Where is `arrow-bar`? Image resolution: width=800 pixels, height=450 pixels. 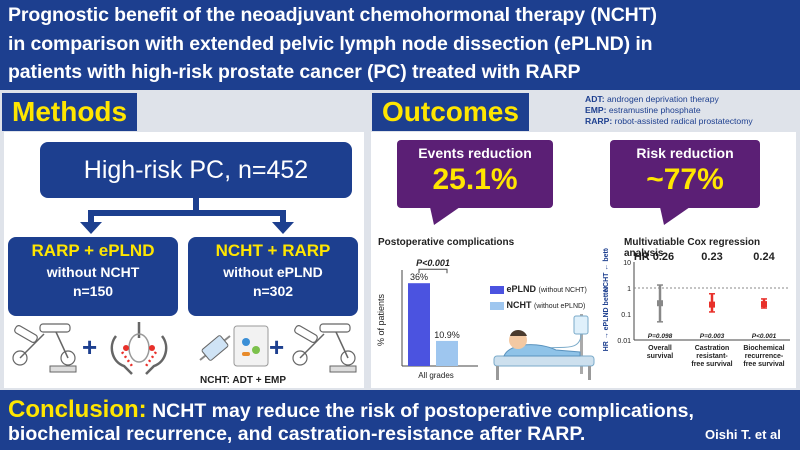
arrow-bar is located at coordinates (187, 213).